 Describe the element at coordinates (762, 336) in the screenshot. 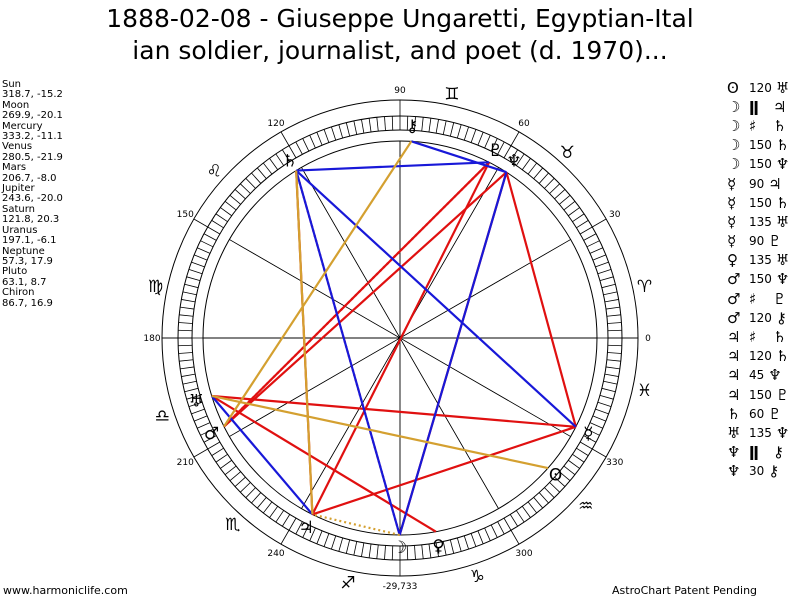

I see `aspect-row: ♃ ♯ ♄` at that location.